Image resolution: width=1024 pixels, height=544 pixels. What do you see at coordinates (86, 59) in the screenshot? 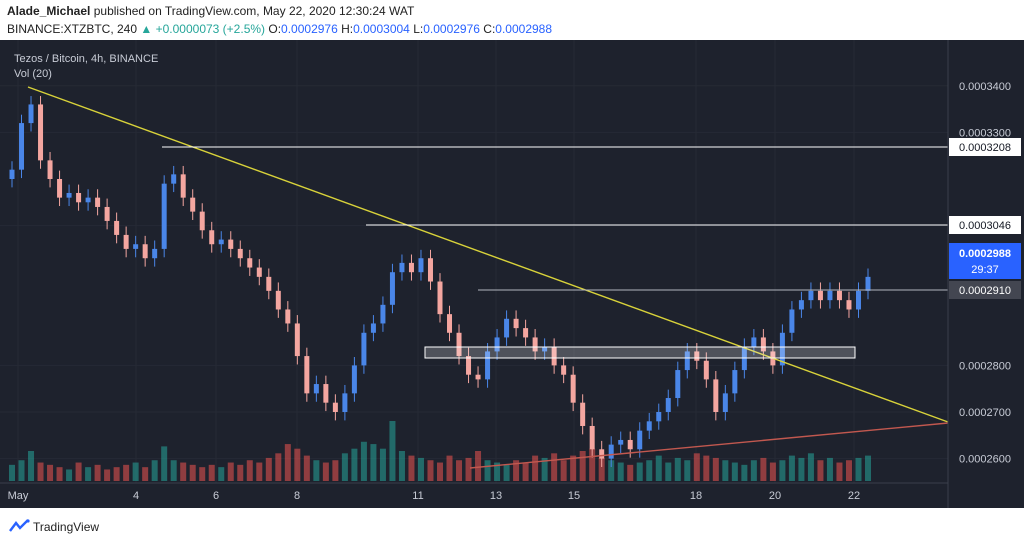
I see `chart-title: Tezos / Bitcoin, 4h, BINANCE` at bounding box center [86, 59].